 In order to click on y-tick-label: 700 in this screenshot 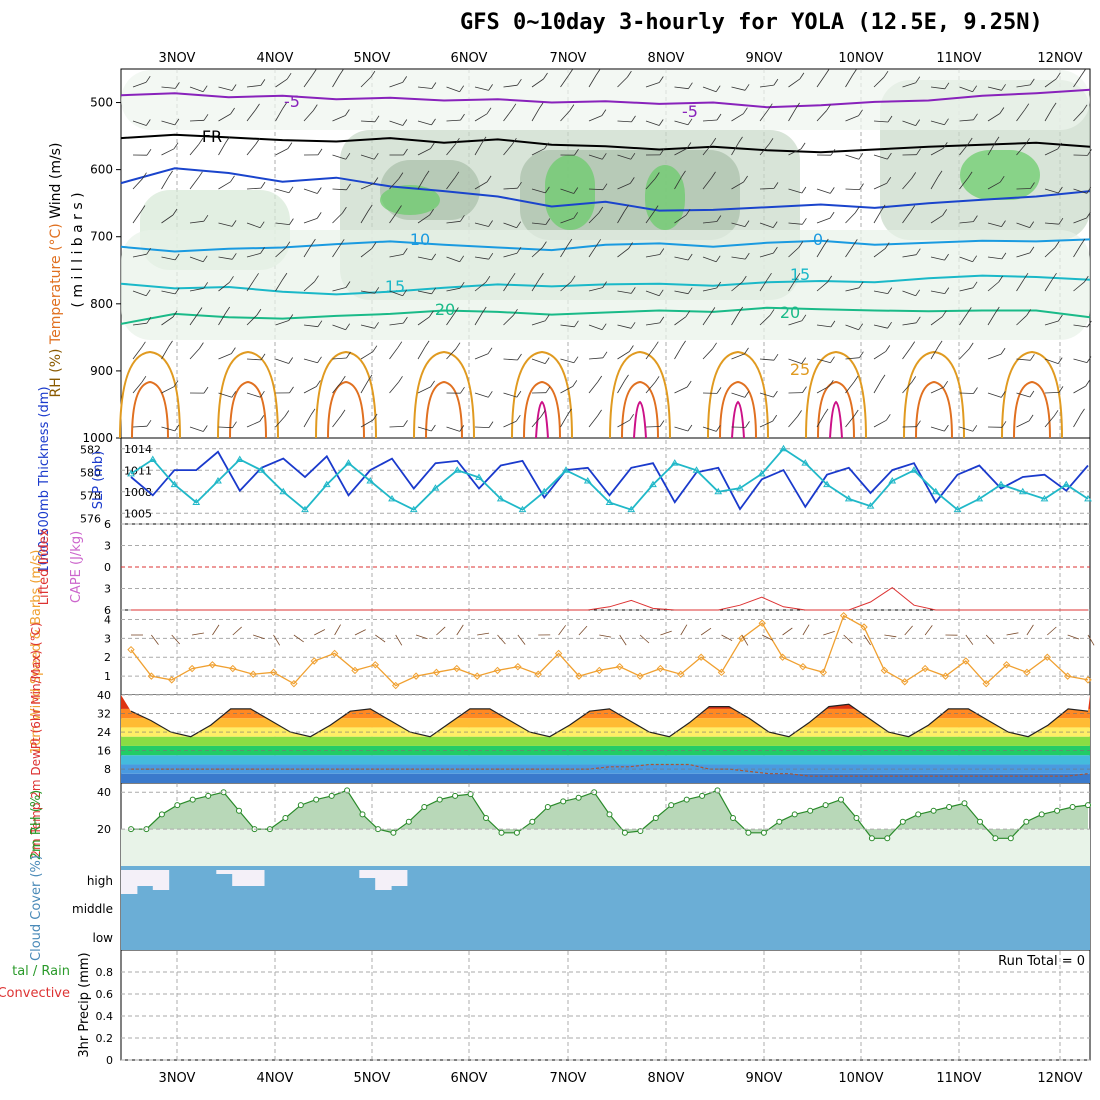, I will do `click(101, 237)`.